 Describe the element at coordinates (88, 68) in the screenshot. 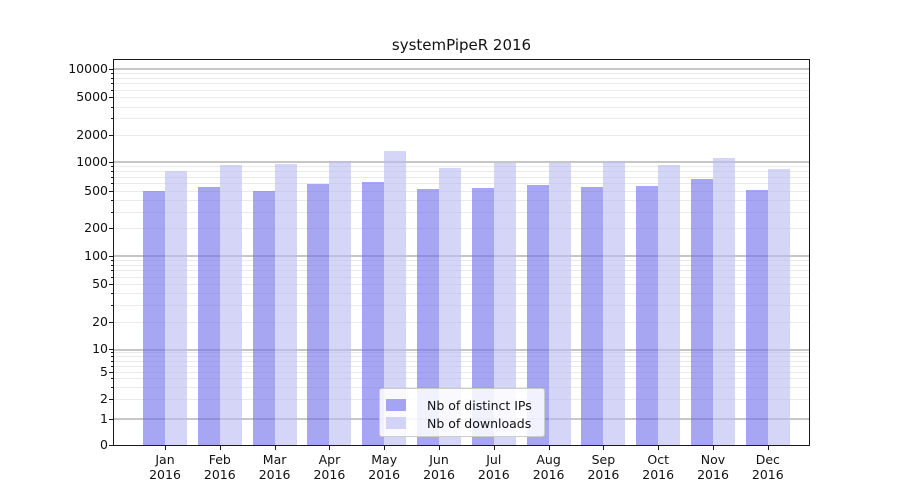

I see `y-tick-label: 10000` at that location.